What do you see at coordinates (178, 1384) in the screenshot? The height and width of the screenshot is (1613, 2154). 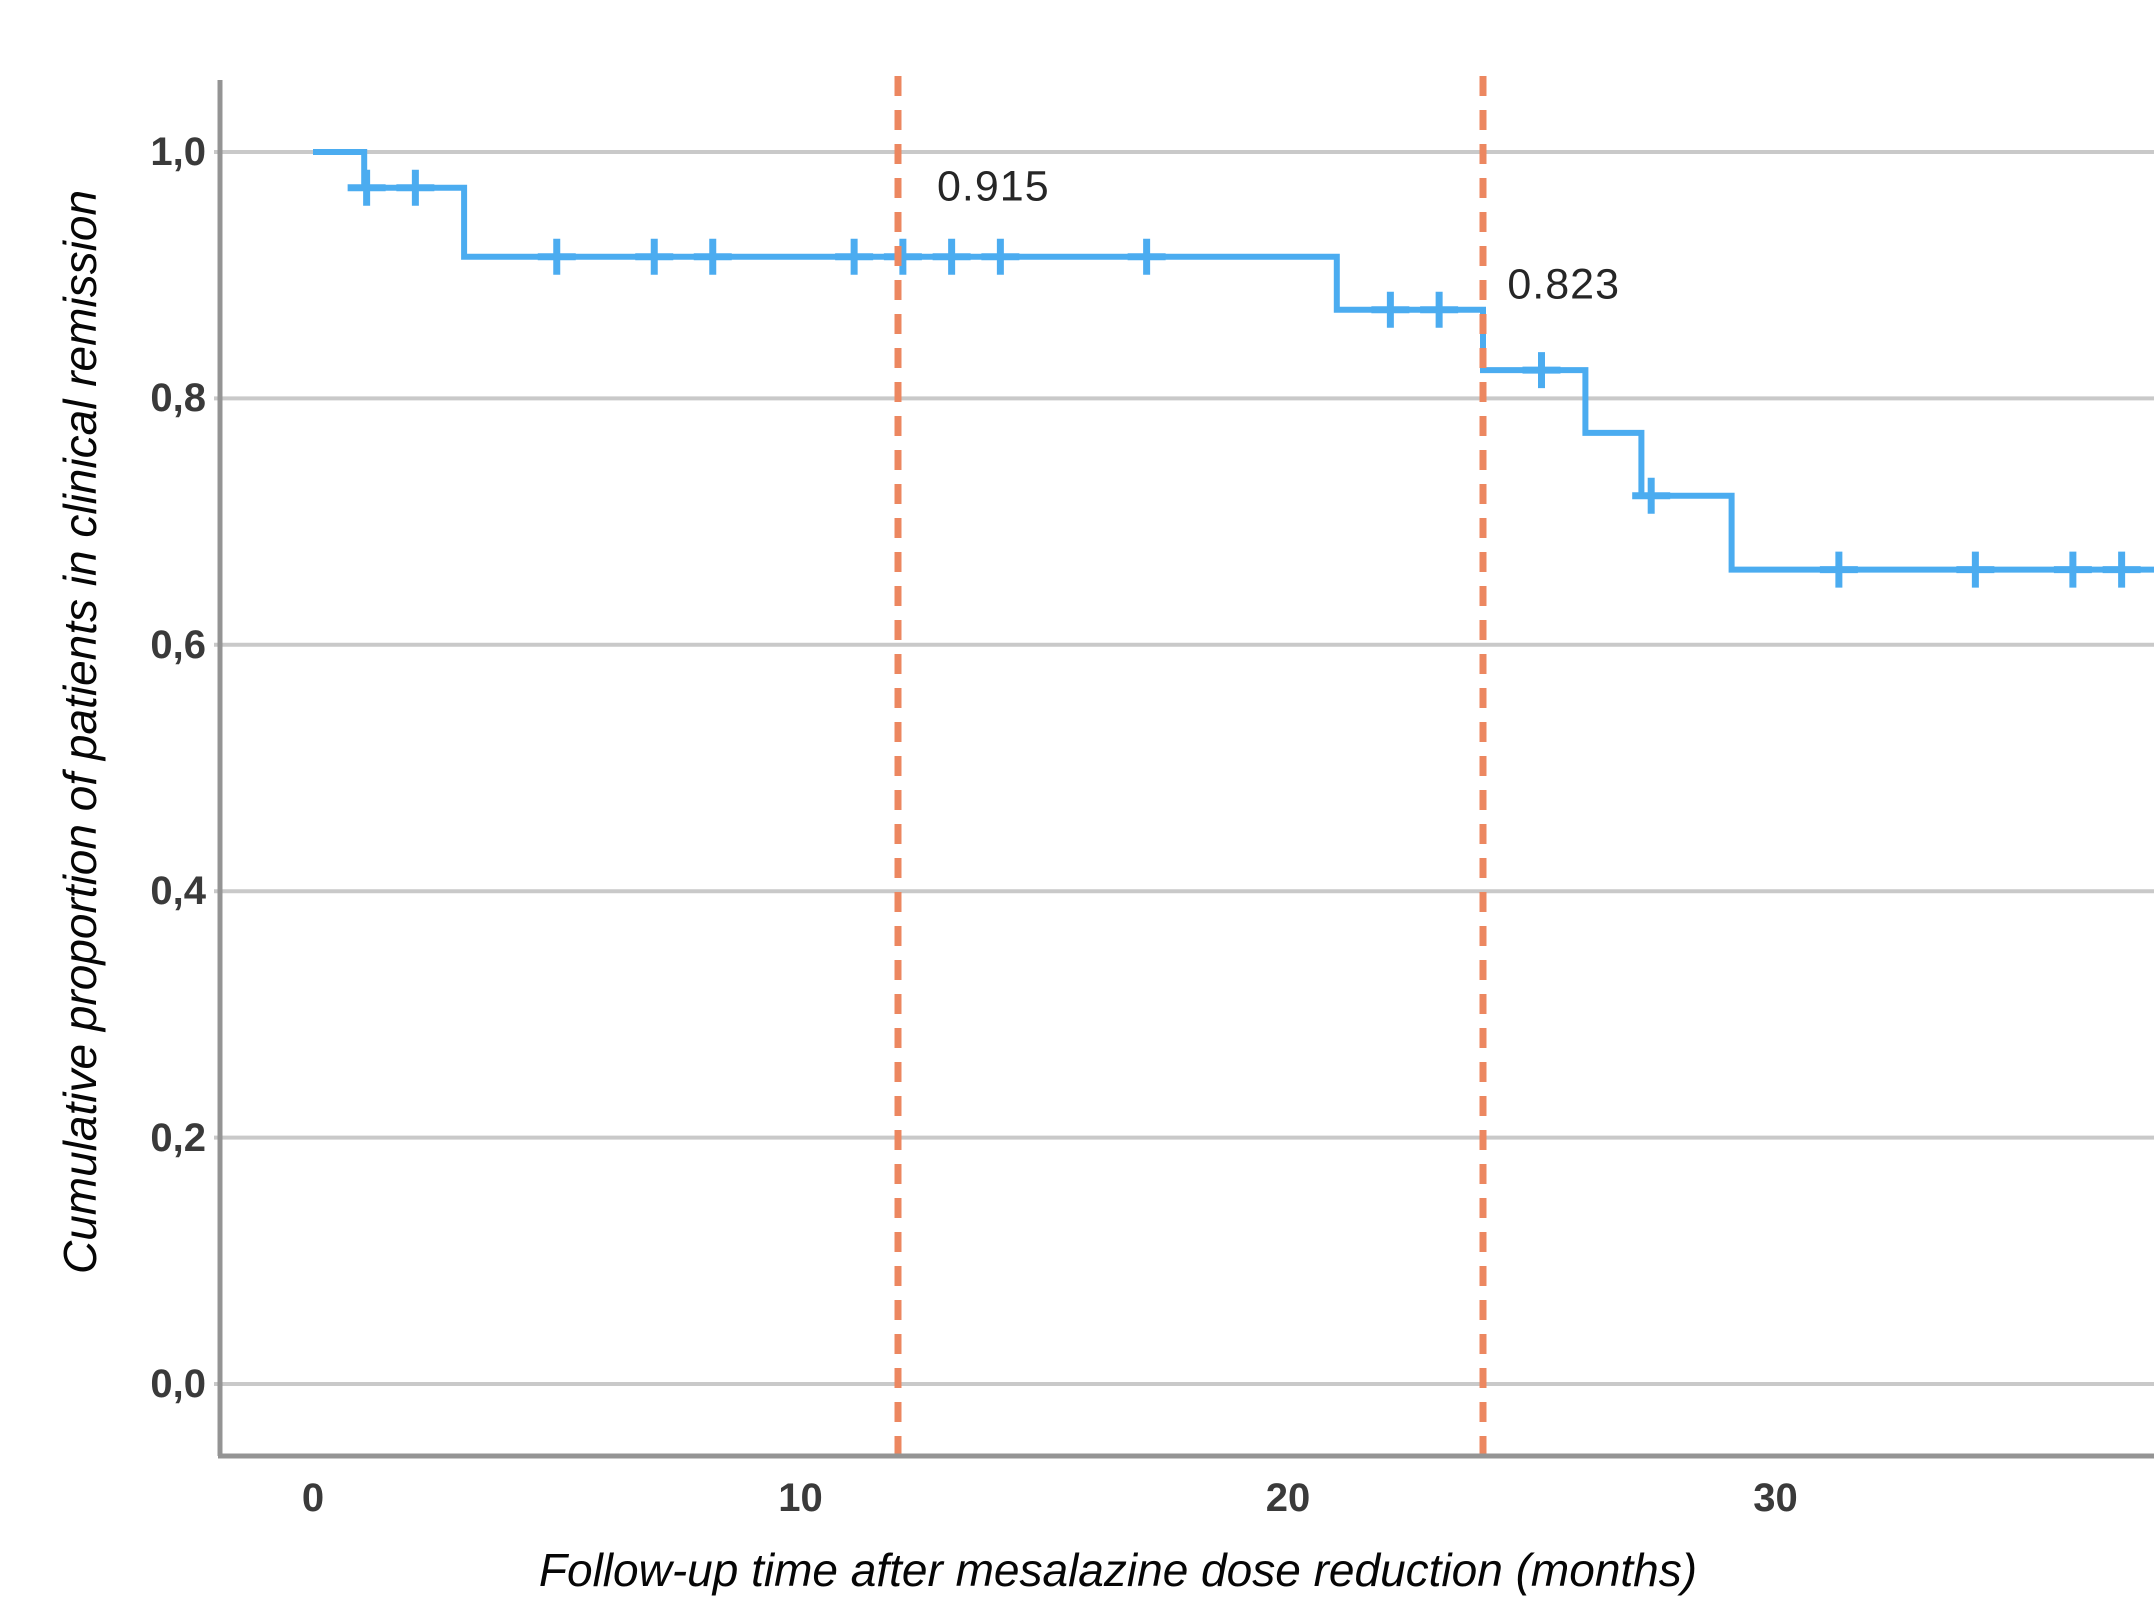 I see `y-tick-label: 0,0` at bounding box center [178, 1384].